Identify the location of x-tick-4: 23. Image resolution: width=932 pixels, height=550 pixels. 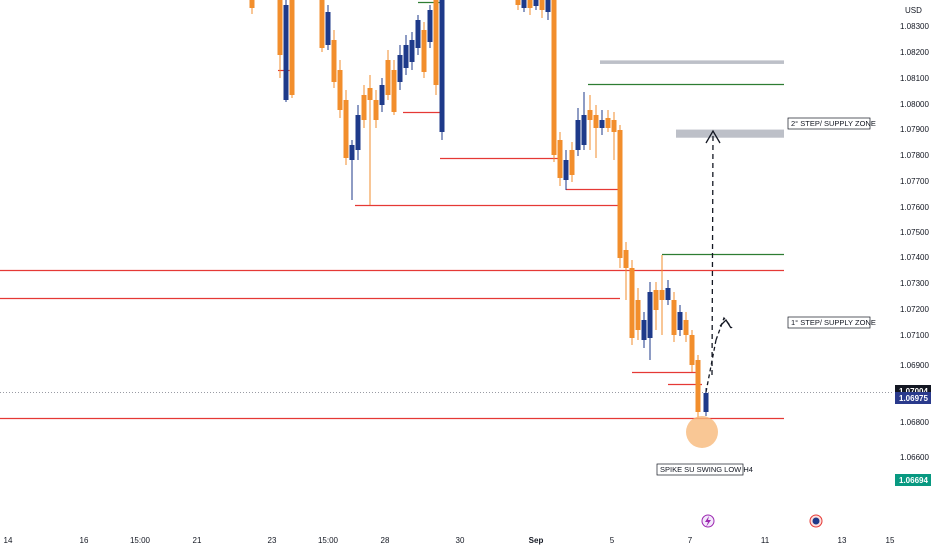
(272, 540).